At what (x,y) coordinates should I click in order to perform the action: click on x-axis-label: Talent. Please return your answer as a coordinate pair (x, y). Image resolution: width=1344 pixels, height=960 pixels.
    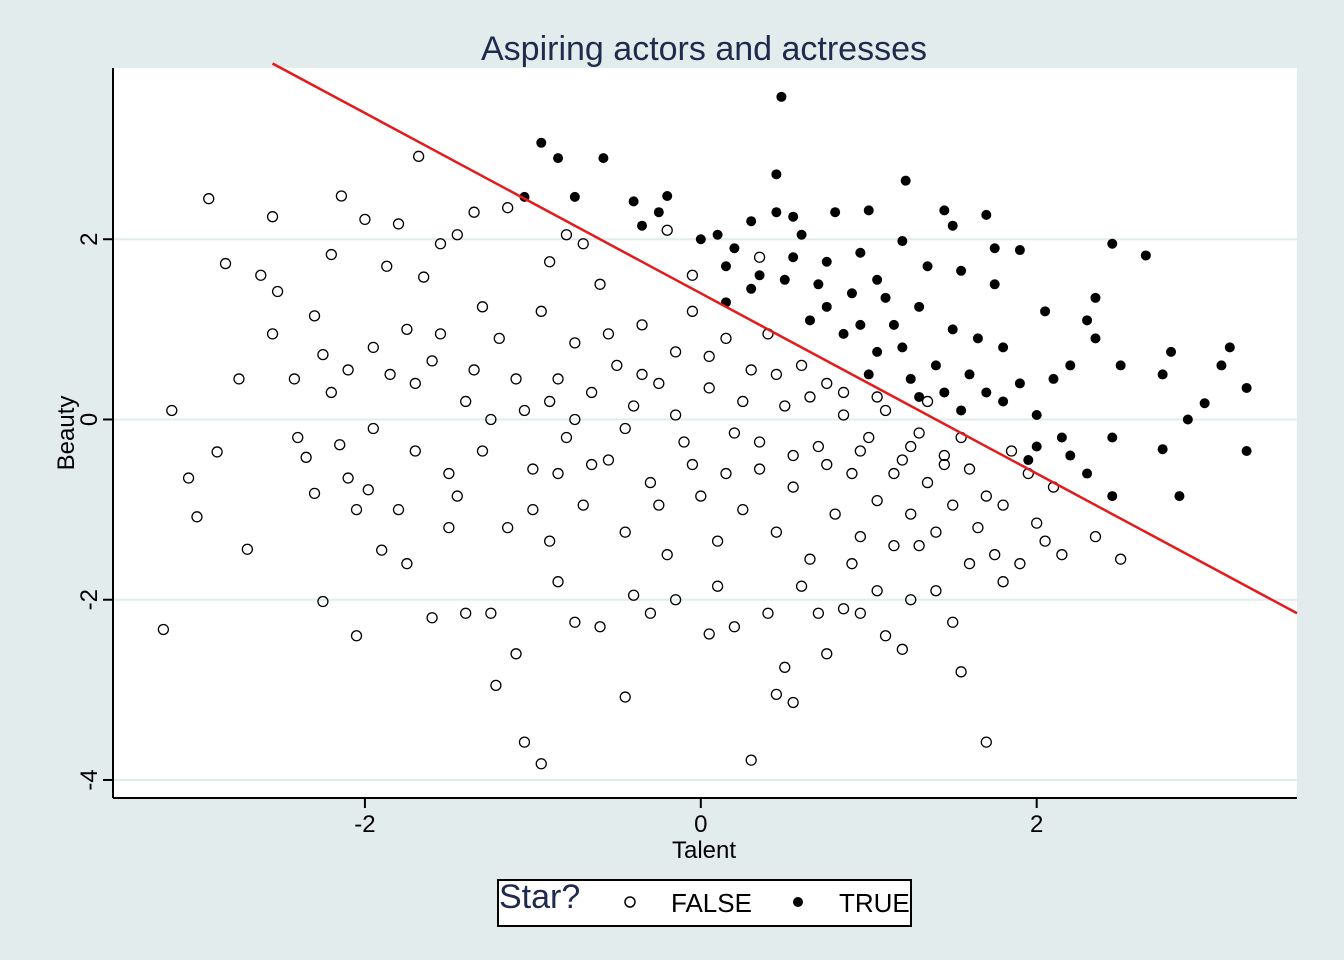
    Looking at the image, I should click on (704, 850).